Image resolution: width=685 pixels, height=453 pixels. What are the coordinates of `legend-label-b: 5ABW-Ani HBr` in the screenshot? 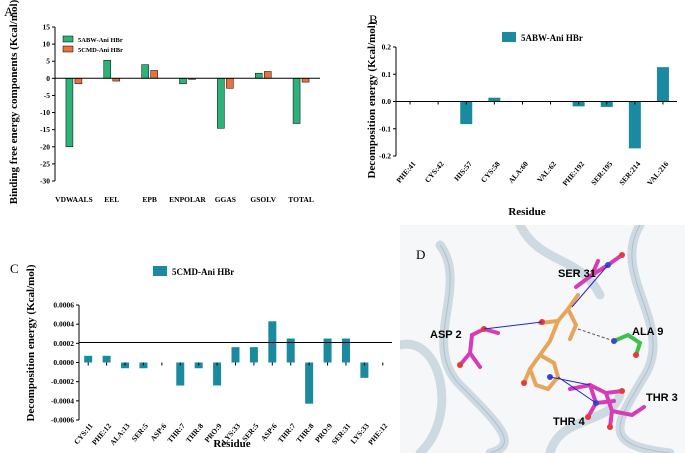 It's located at (552, 38).